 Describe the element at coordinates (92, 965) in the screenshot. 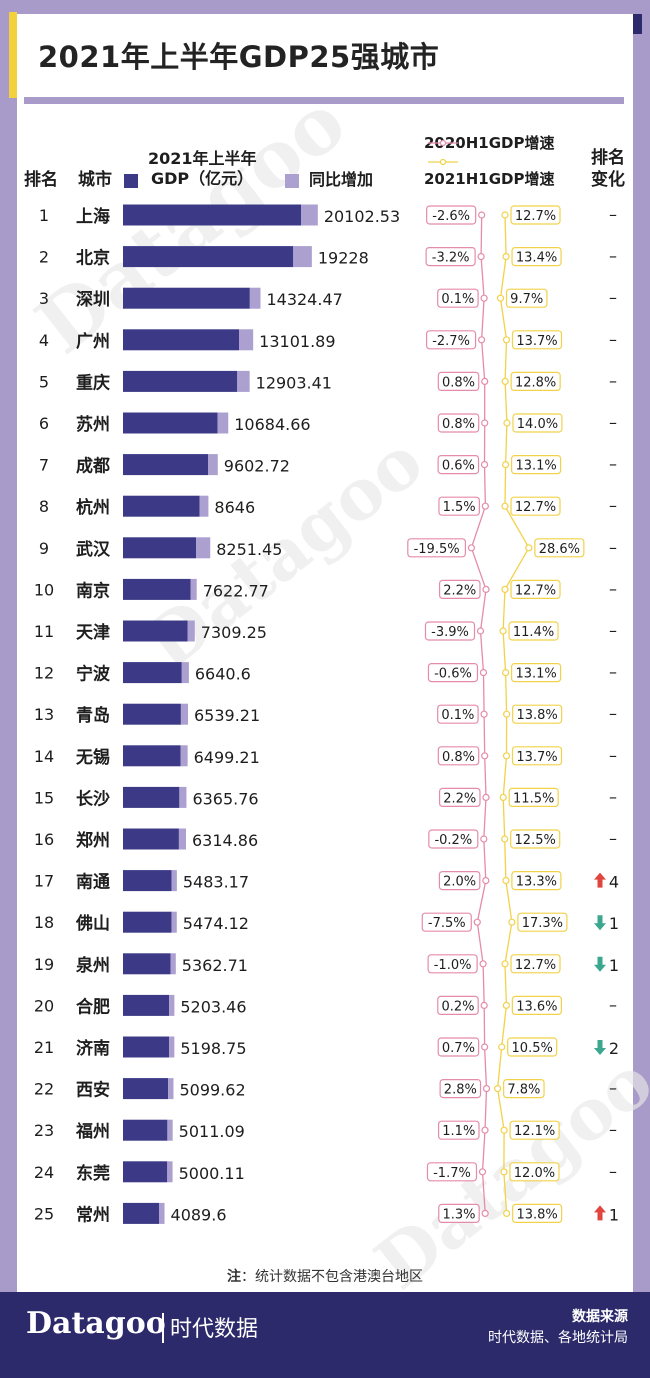

I see `city-label: 泉州` at that location.